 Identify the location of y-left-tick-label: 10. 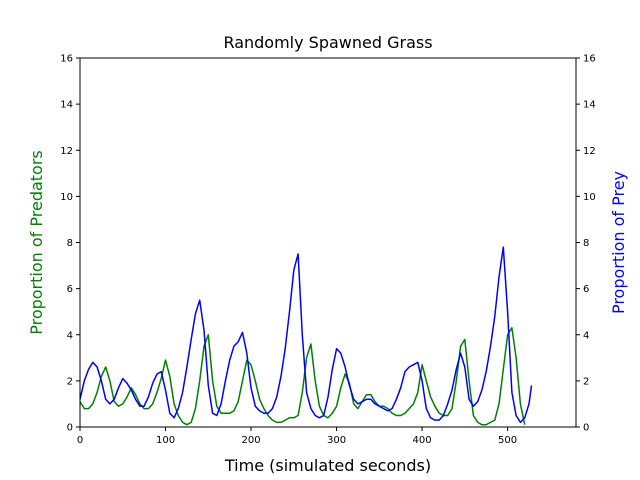
(66, 197).